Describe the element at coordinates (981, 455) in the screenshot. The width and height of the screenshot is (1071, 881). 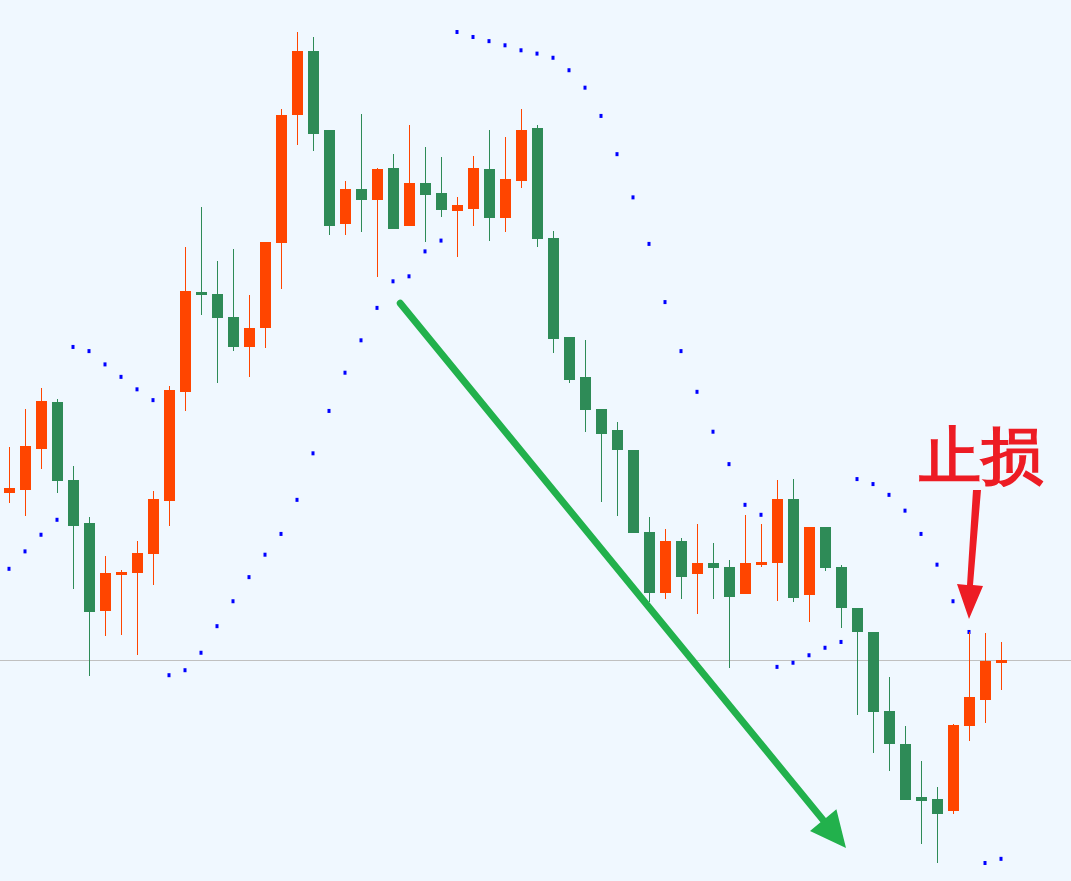
I see `annotation: 止损` at that location.